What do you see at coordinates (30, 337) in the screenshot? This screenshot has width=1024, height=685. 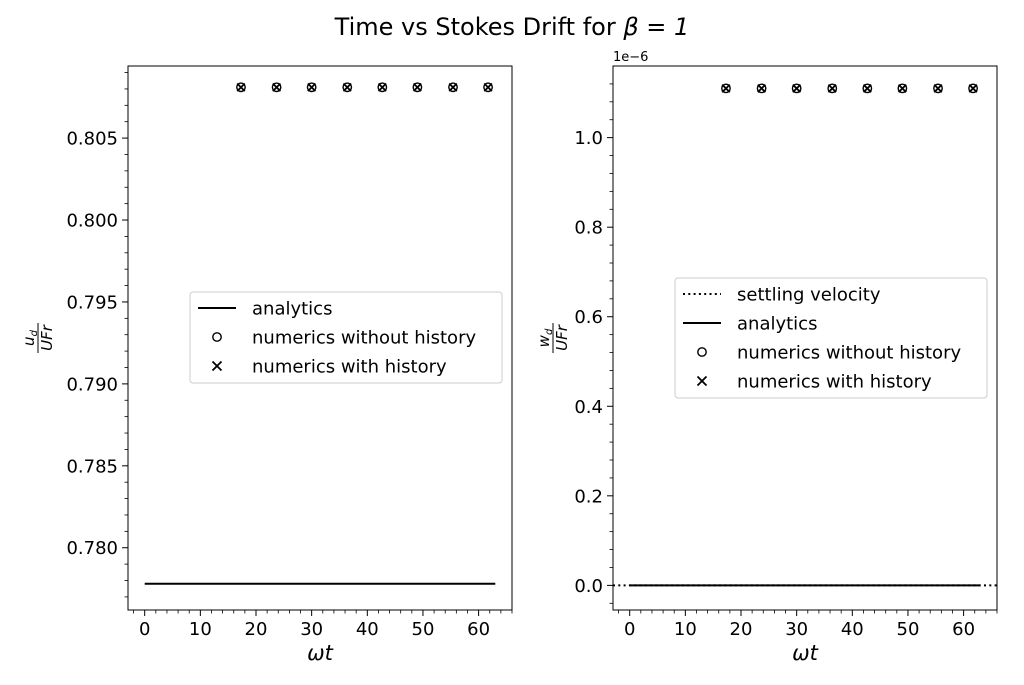 I see `y-axis-label-numerator: ud` at bounding box center [30, 337].